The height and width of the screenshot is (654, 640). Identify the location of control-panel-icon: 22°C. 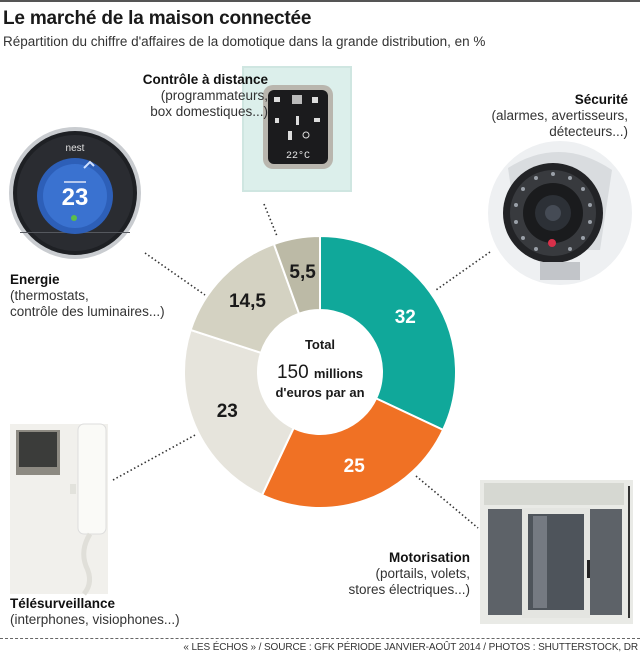
(297, 129).